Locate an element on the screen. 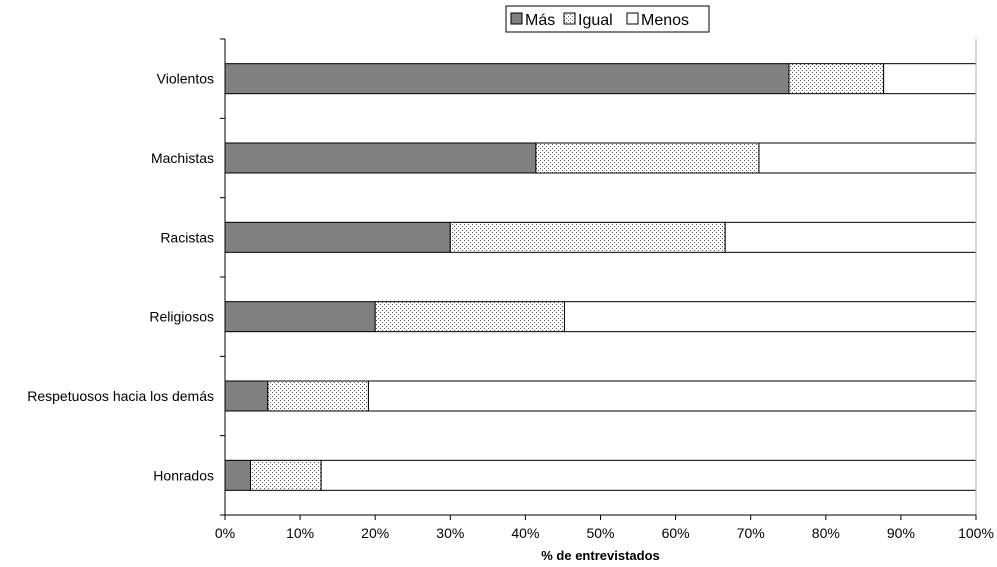 The height and width of the screenshot is (567, 997). bar-honrados-mas is located at coordinates (238, 475).